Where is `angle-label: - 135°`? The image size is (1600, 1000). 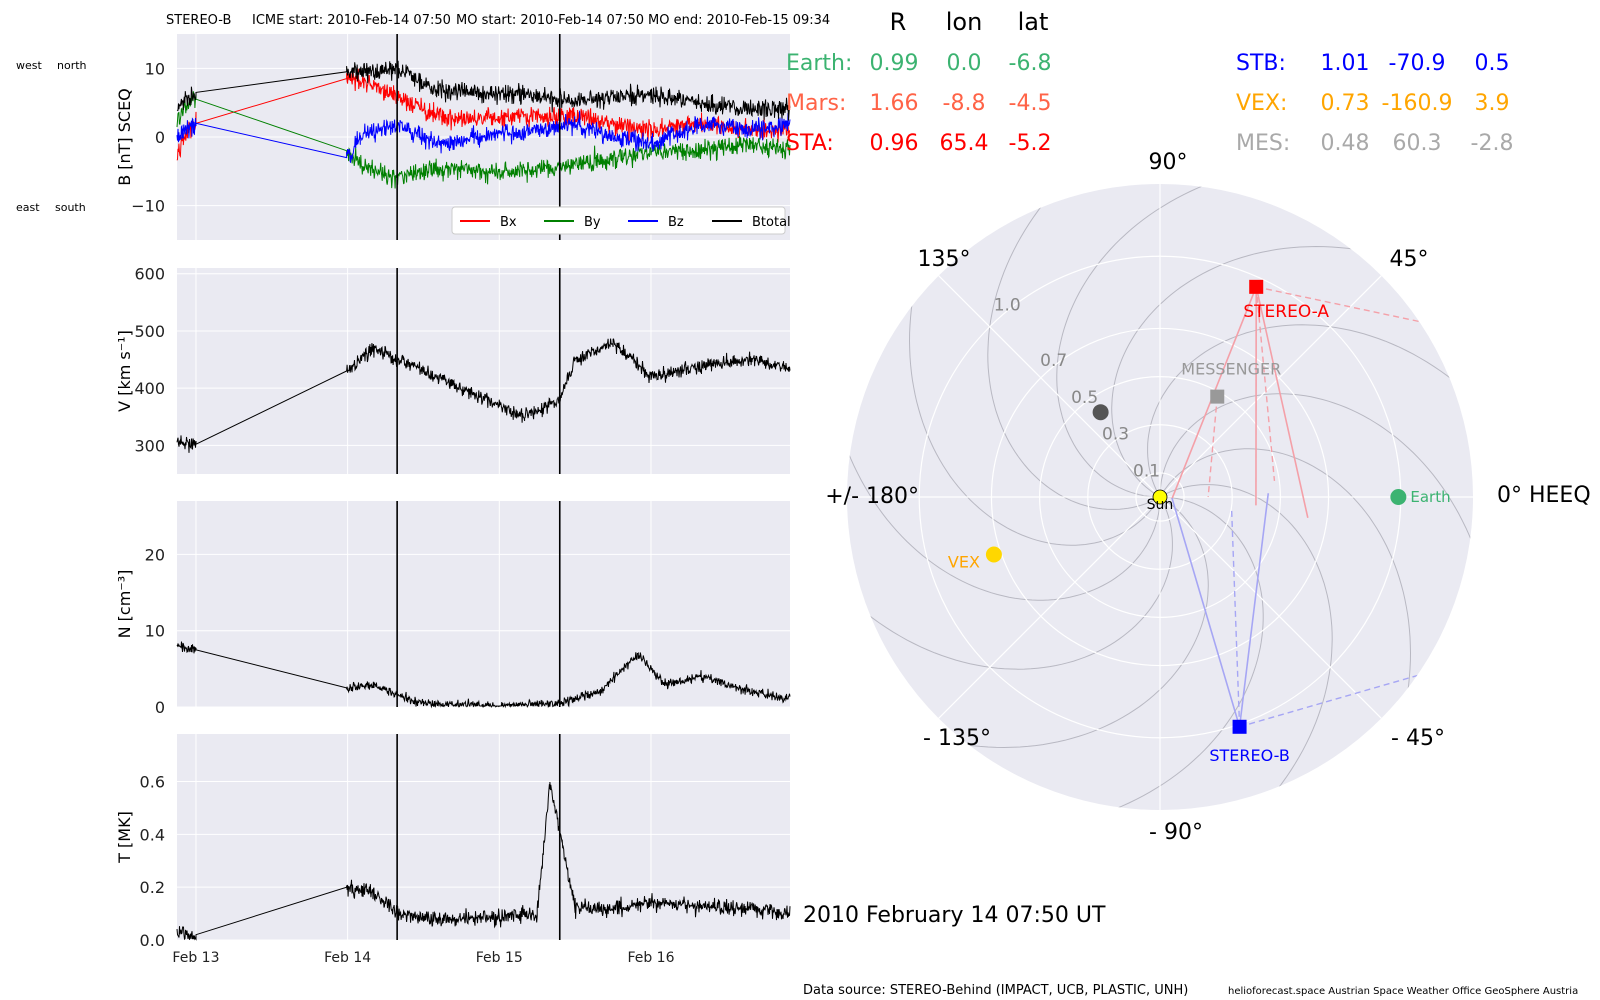
angle-label: - 135° is located at coordinates (957, 738).